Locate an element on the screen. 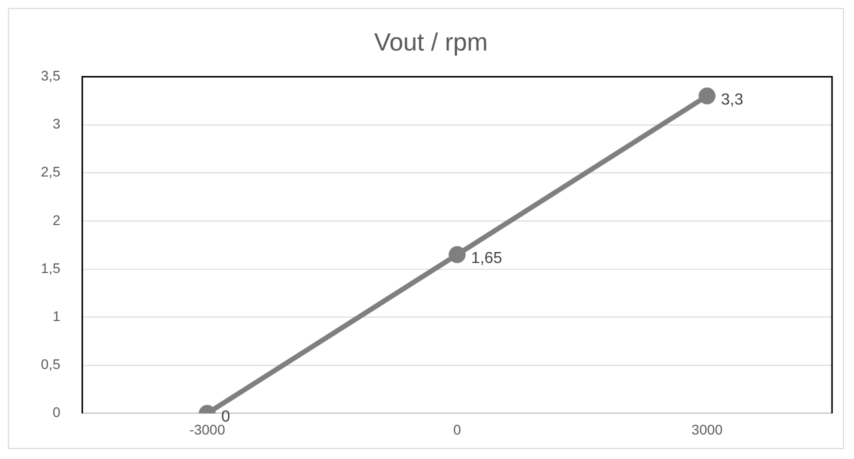 Image resolution: width=854 pixels, height=459 pixels. data-label: 1,65 is located at coordinates (486, 259).